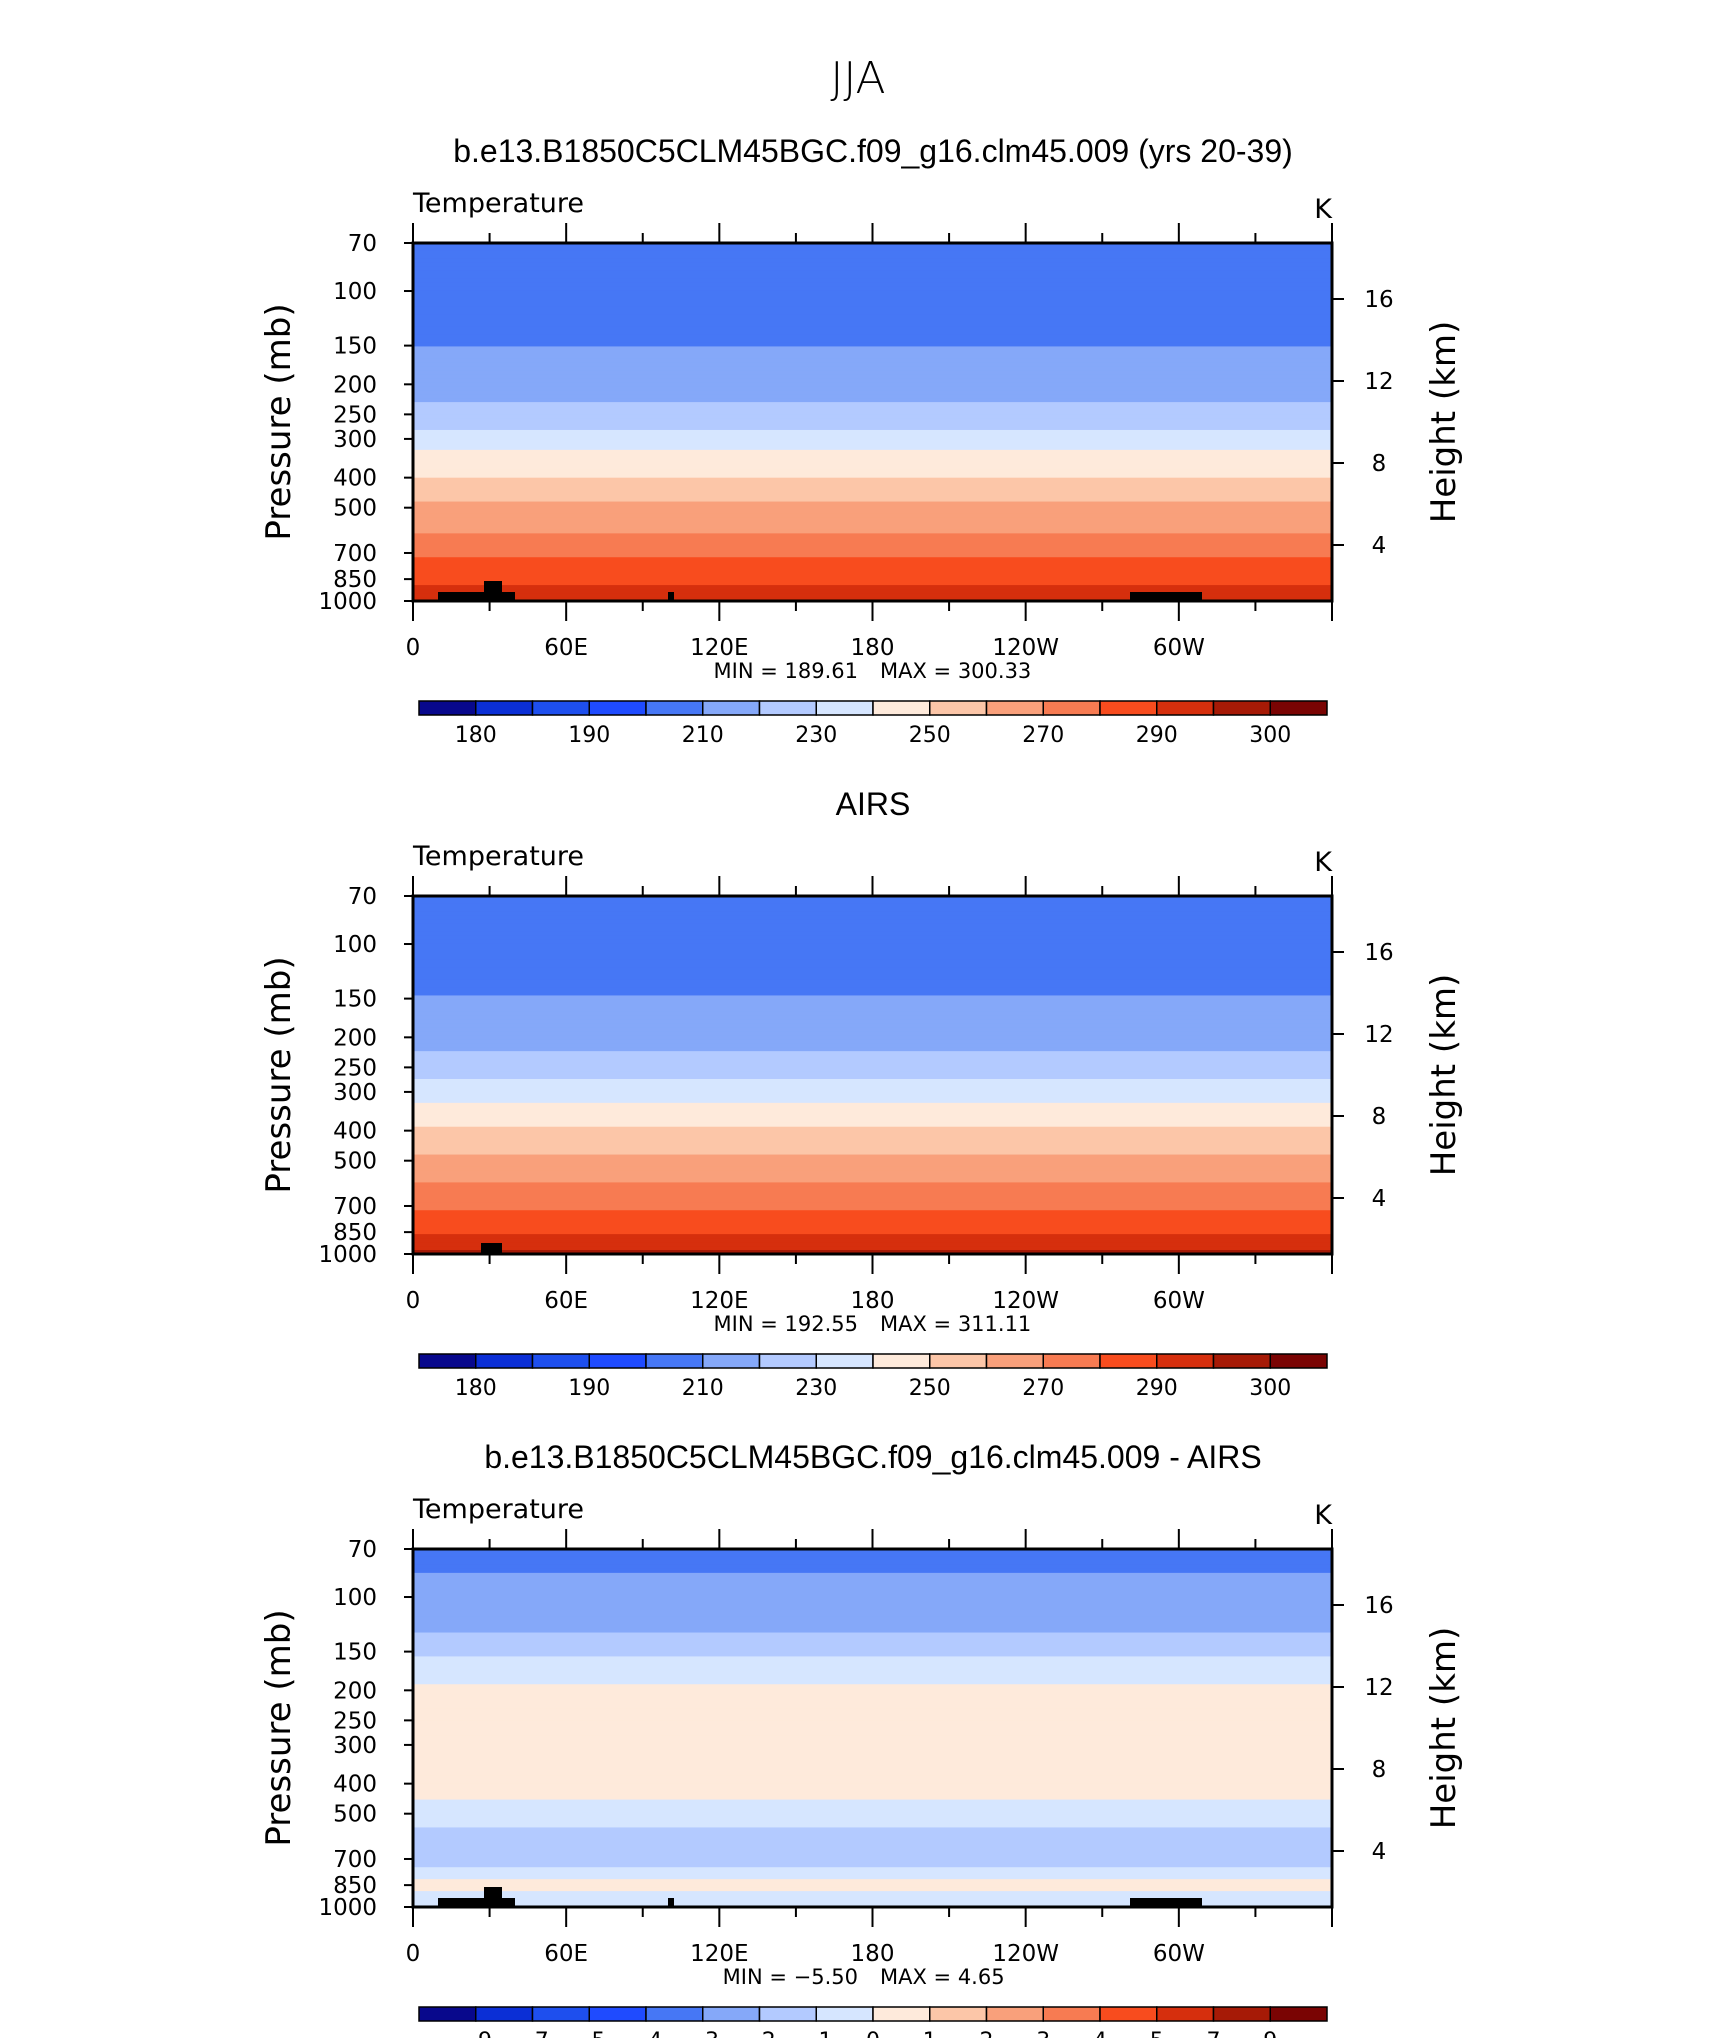 This screenshot has height=2038, width=1710. What do you see at coordinates (1025, 648) in the screenshot?
I see `x-tick-label: 120W` at bounding box center [1025, 648].